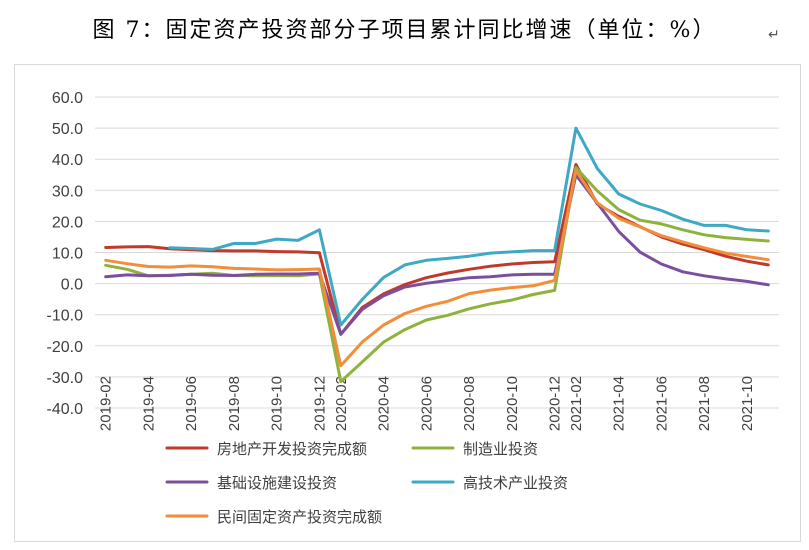 The image size is (809, 550). I want to click on legend-item: 制造业投资, so click(474, 449).